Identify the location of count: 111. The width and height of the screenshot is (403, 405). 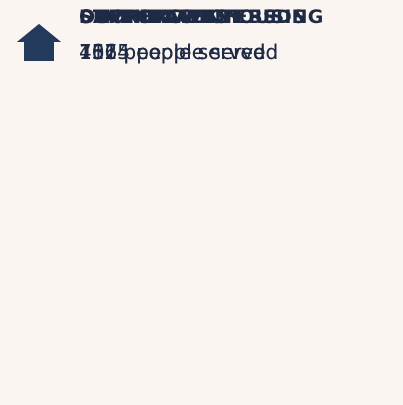
(98, 52).